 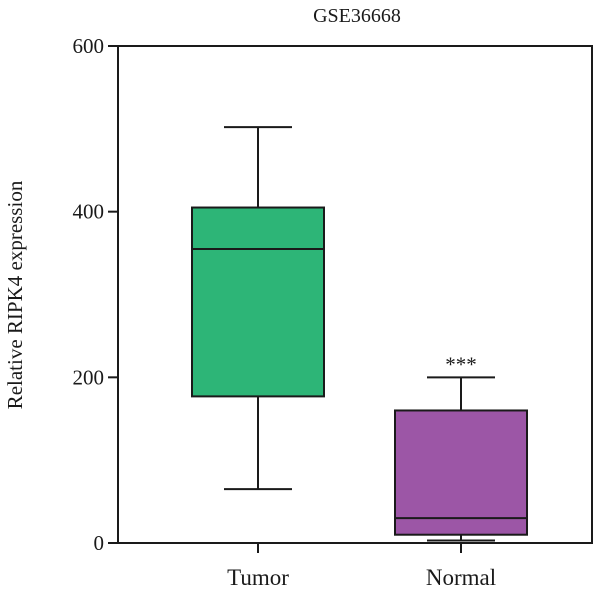 I want to click on y-tick-label: 400, so click(x=89, y=212).